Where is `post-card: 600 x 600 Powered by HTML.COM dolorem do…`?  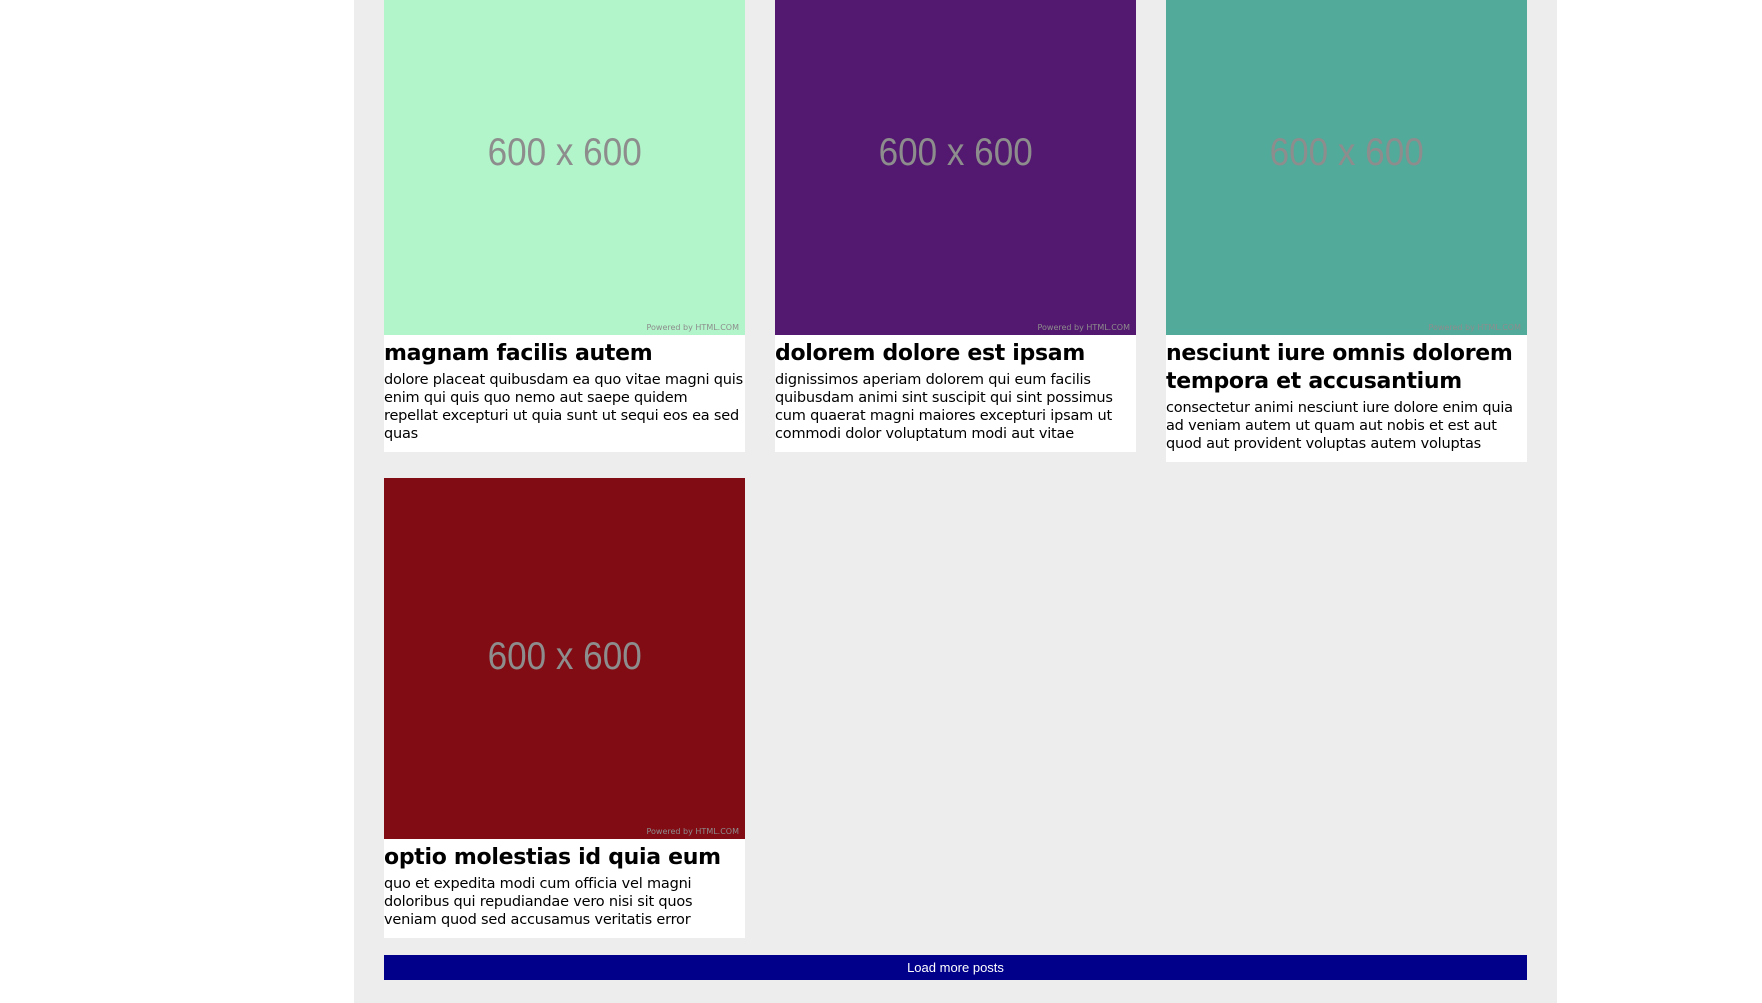 post-card: 600 x 600 Powered by HTML.COM dolorem do… is located at coordinates (955, 226).